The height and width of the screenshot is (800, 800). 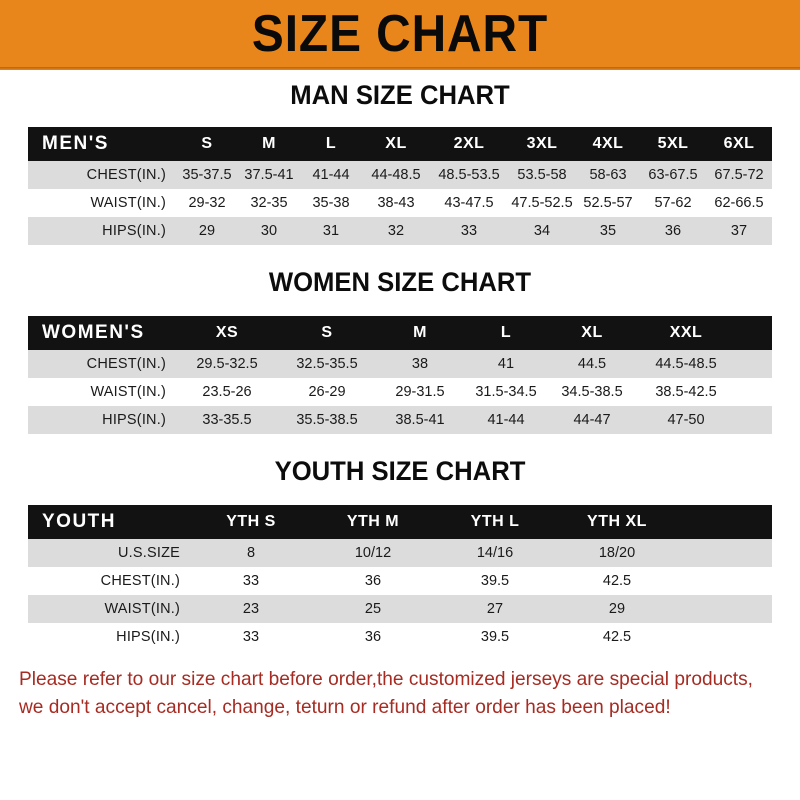 I want to click on men-header-size: XL, so click(x=396, y=144).